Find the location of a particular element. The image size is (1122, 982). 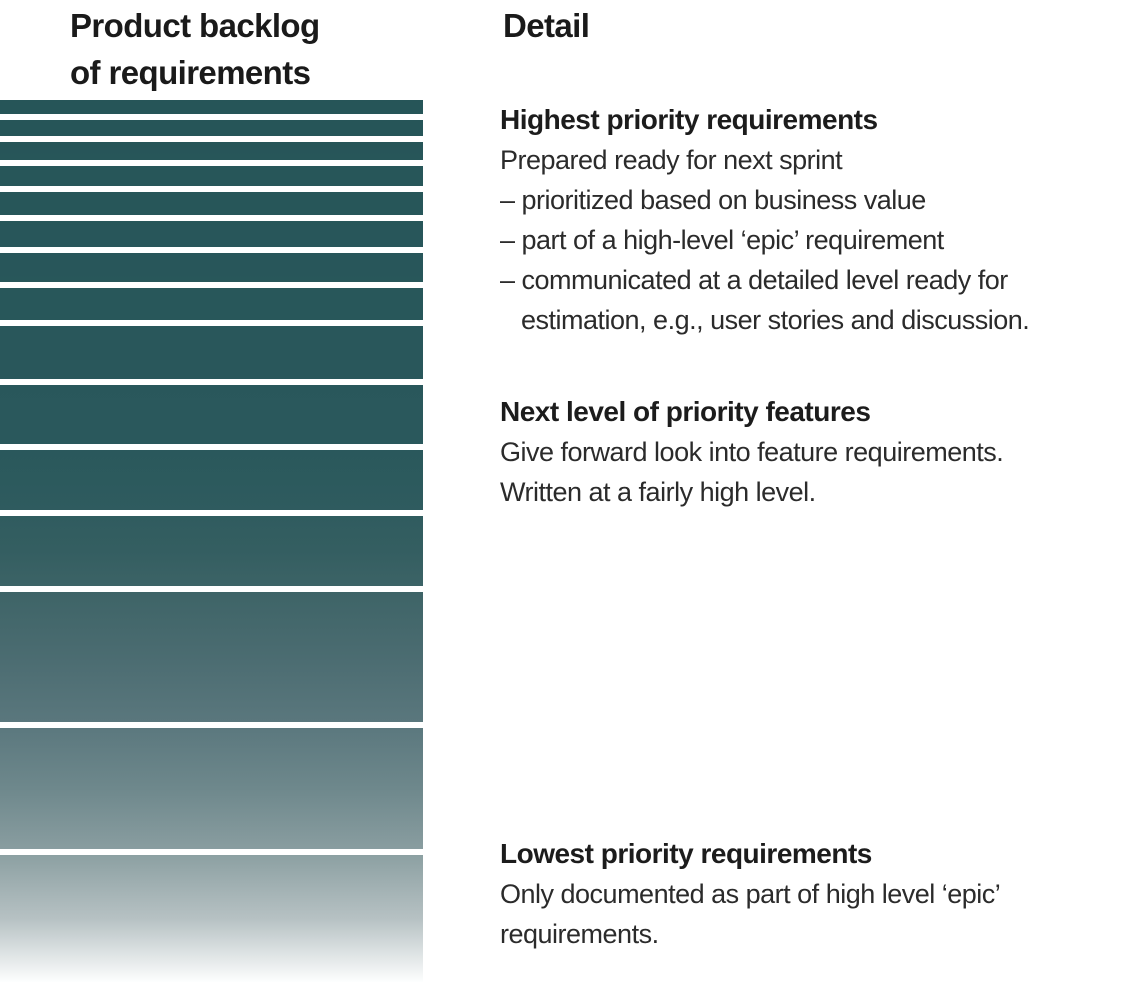

right-column-title: Detail is located at coordinates (546, 25).